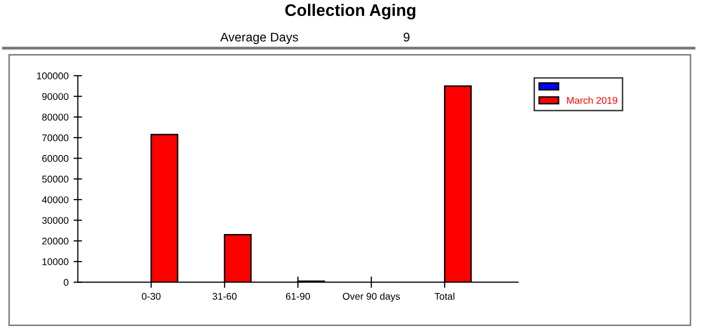  I want to click on y-tick-label: 20000, so click(55, 241).